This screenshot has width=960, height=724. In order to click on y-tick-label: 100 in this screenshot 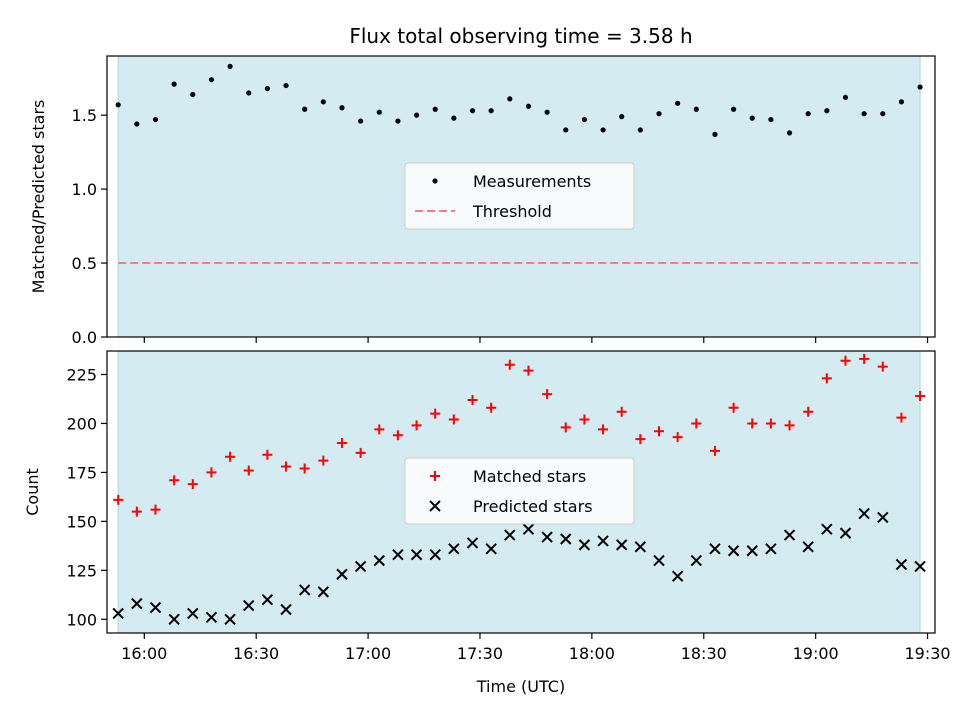, I will do `click(81, 619)`.